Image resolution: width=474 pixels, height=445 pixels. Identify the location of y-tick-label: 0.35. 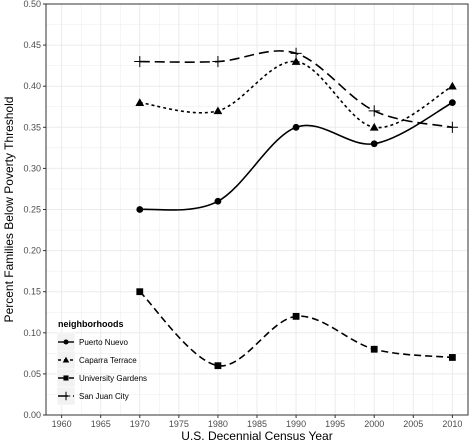
(32, 127).